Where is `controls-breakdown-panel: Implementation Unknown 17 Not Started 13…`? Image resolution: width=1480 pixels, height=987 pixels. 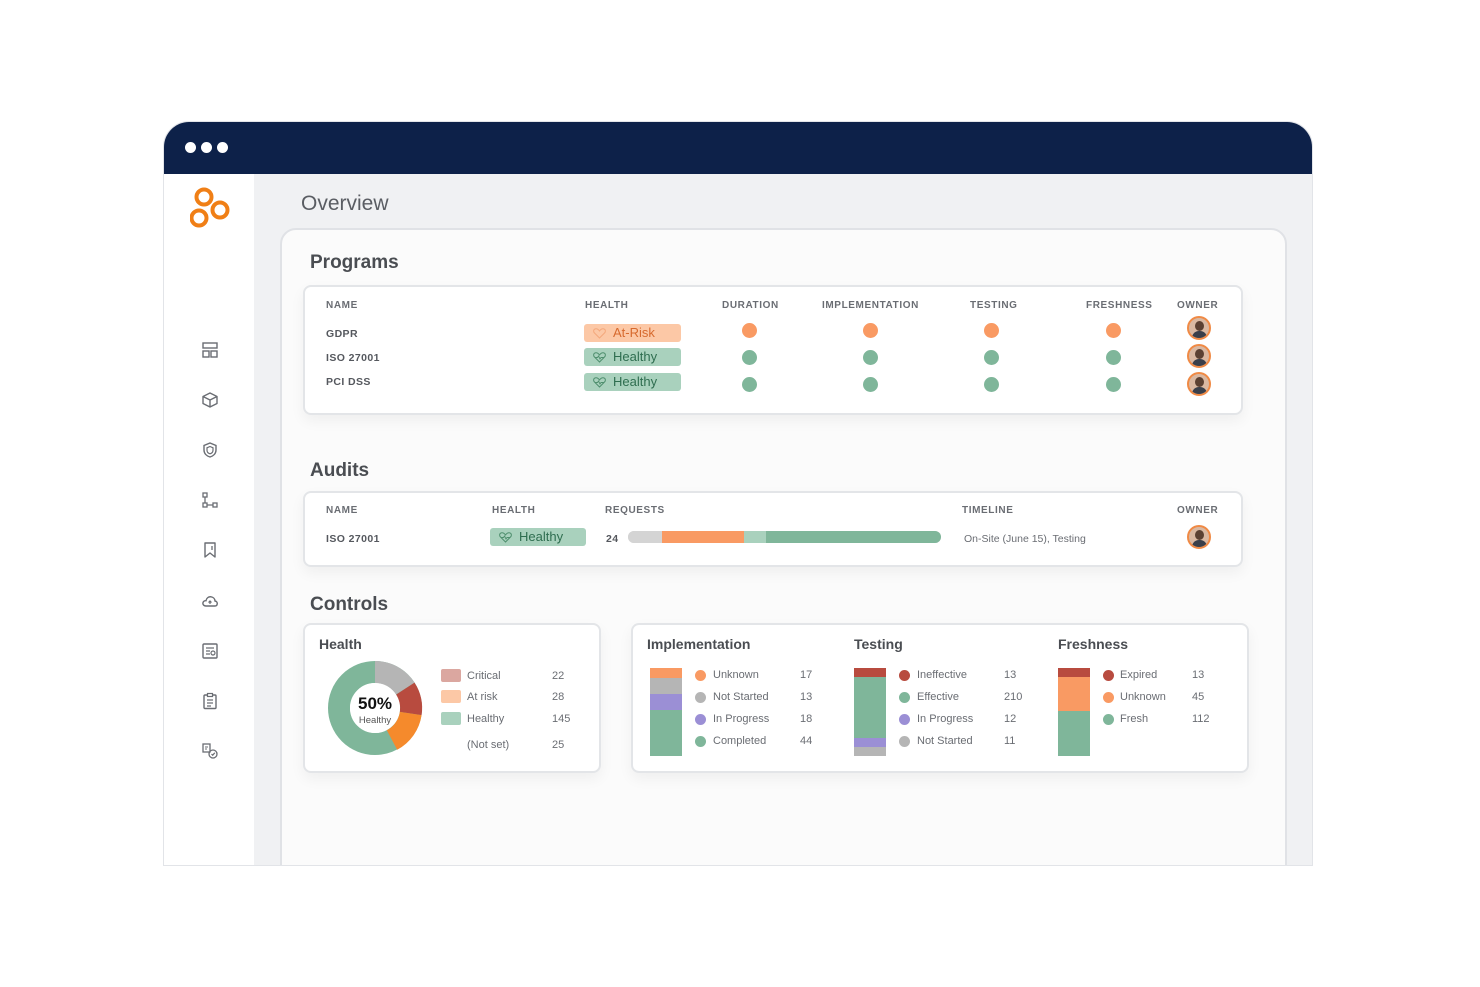
controls-breakdown-panel: Implementation Unknown 17 Not Started 13… is located at coordinates (940, 698).